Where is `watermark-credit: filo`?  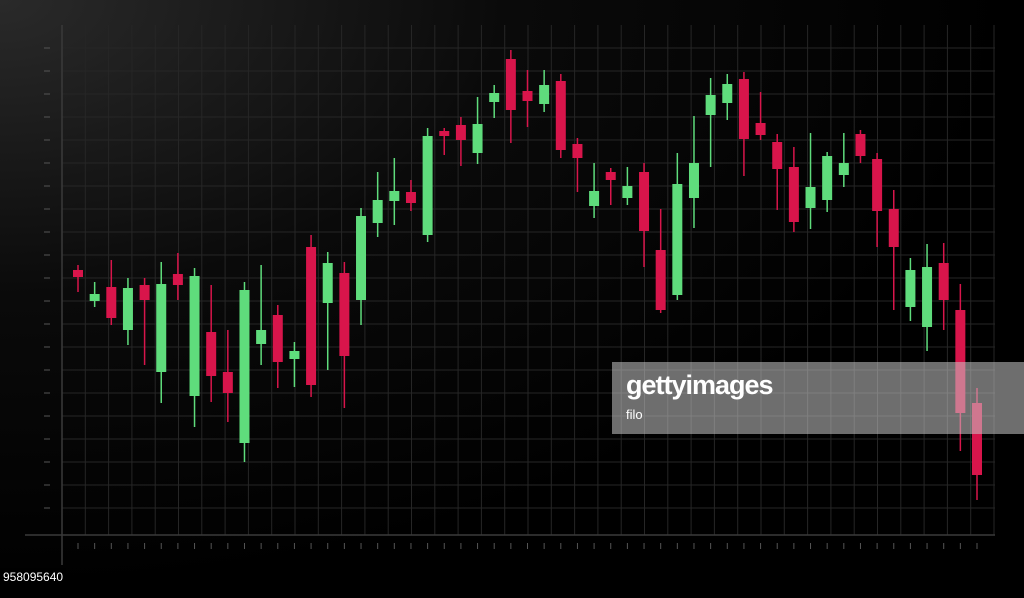
watermark-credit: filo is located at coordinates (634, 414).